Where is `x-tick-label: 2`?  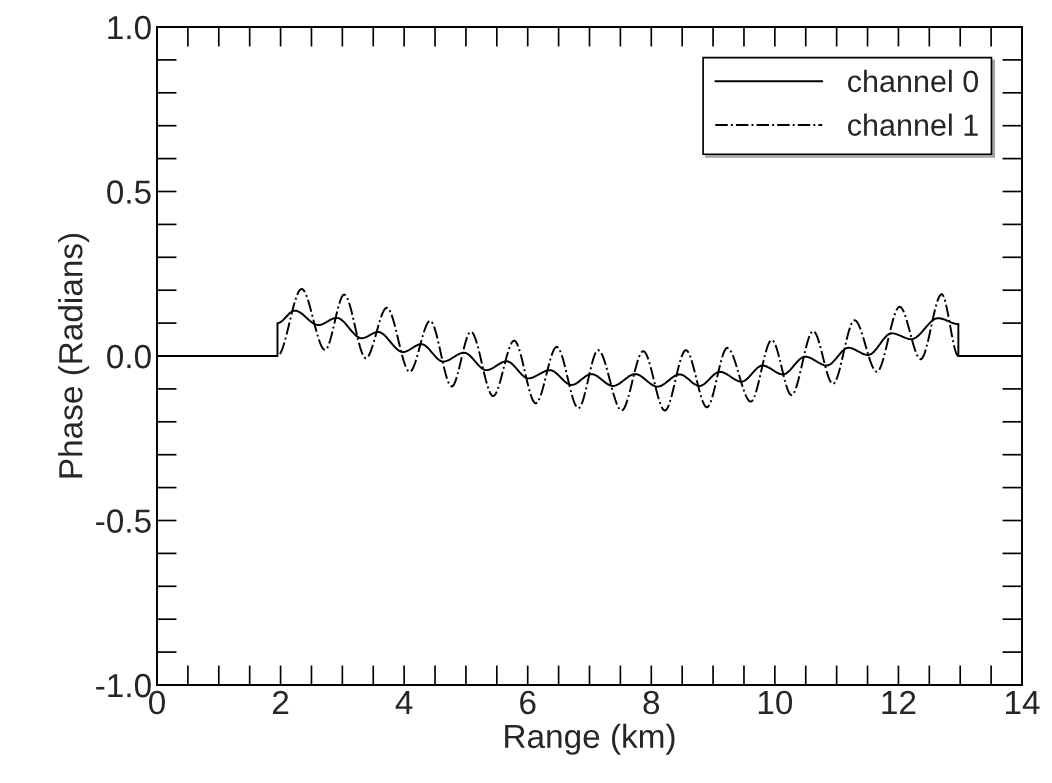 x-tick-label: 2 is located at coordinates (280, 702).